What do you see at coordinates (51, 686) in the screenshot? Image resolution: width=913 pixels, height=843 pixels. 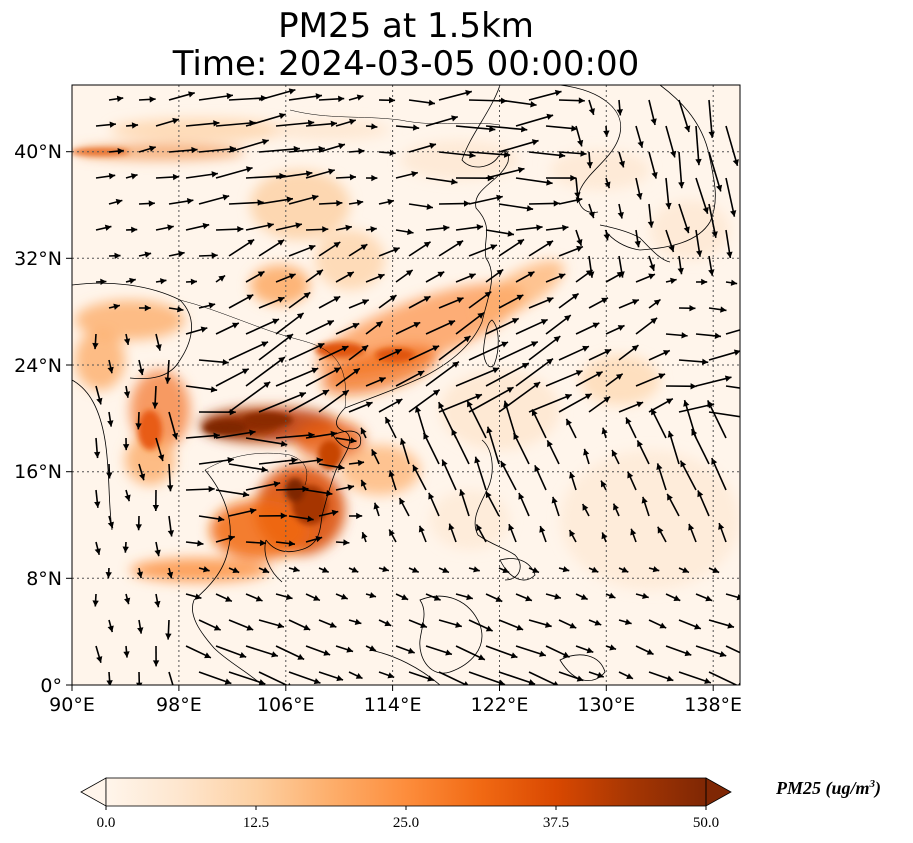 I see `y-tick-label: 0°` at bounding box center [51, 686].